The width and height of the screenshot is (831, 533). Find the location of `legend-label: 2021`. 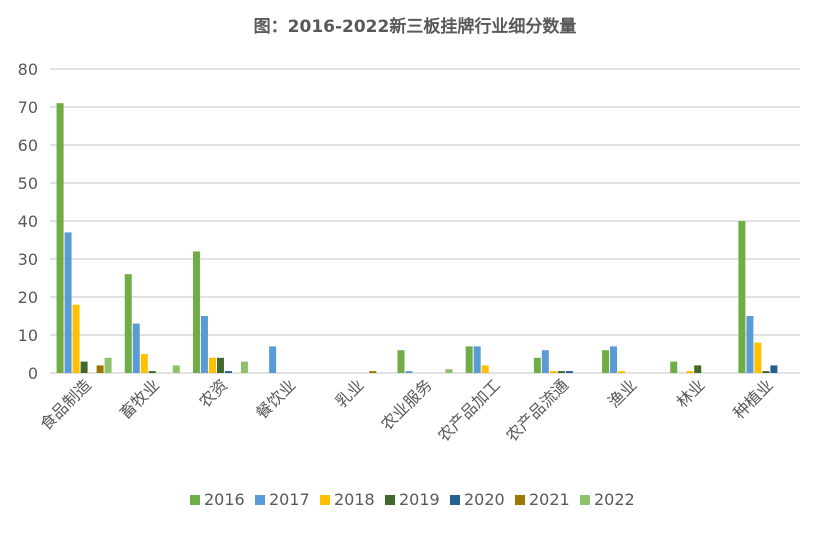

legend-label: 2021 is located at coordinates (549, 499).